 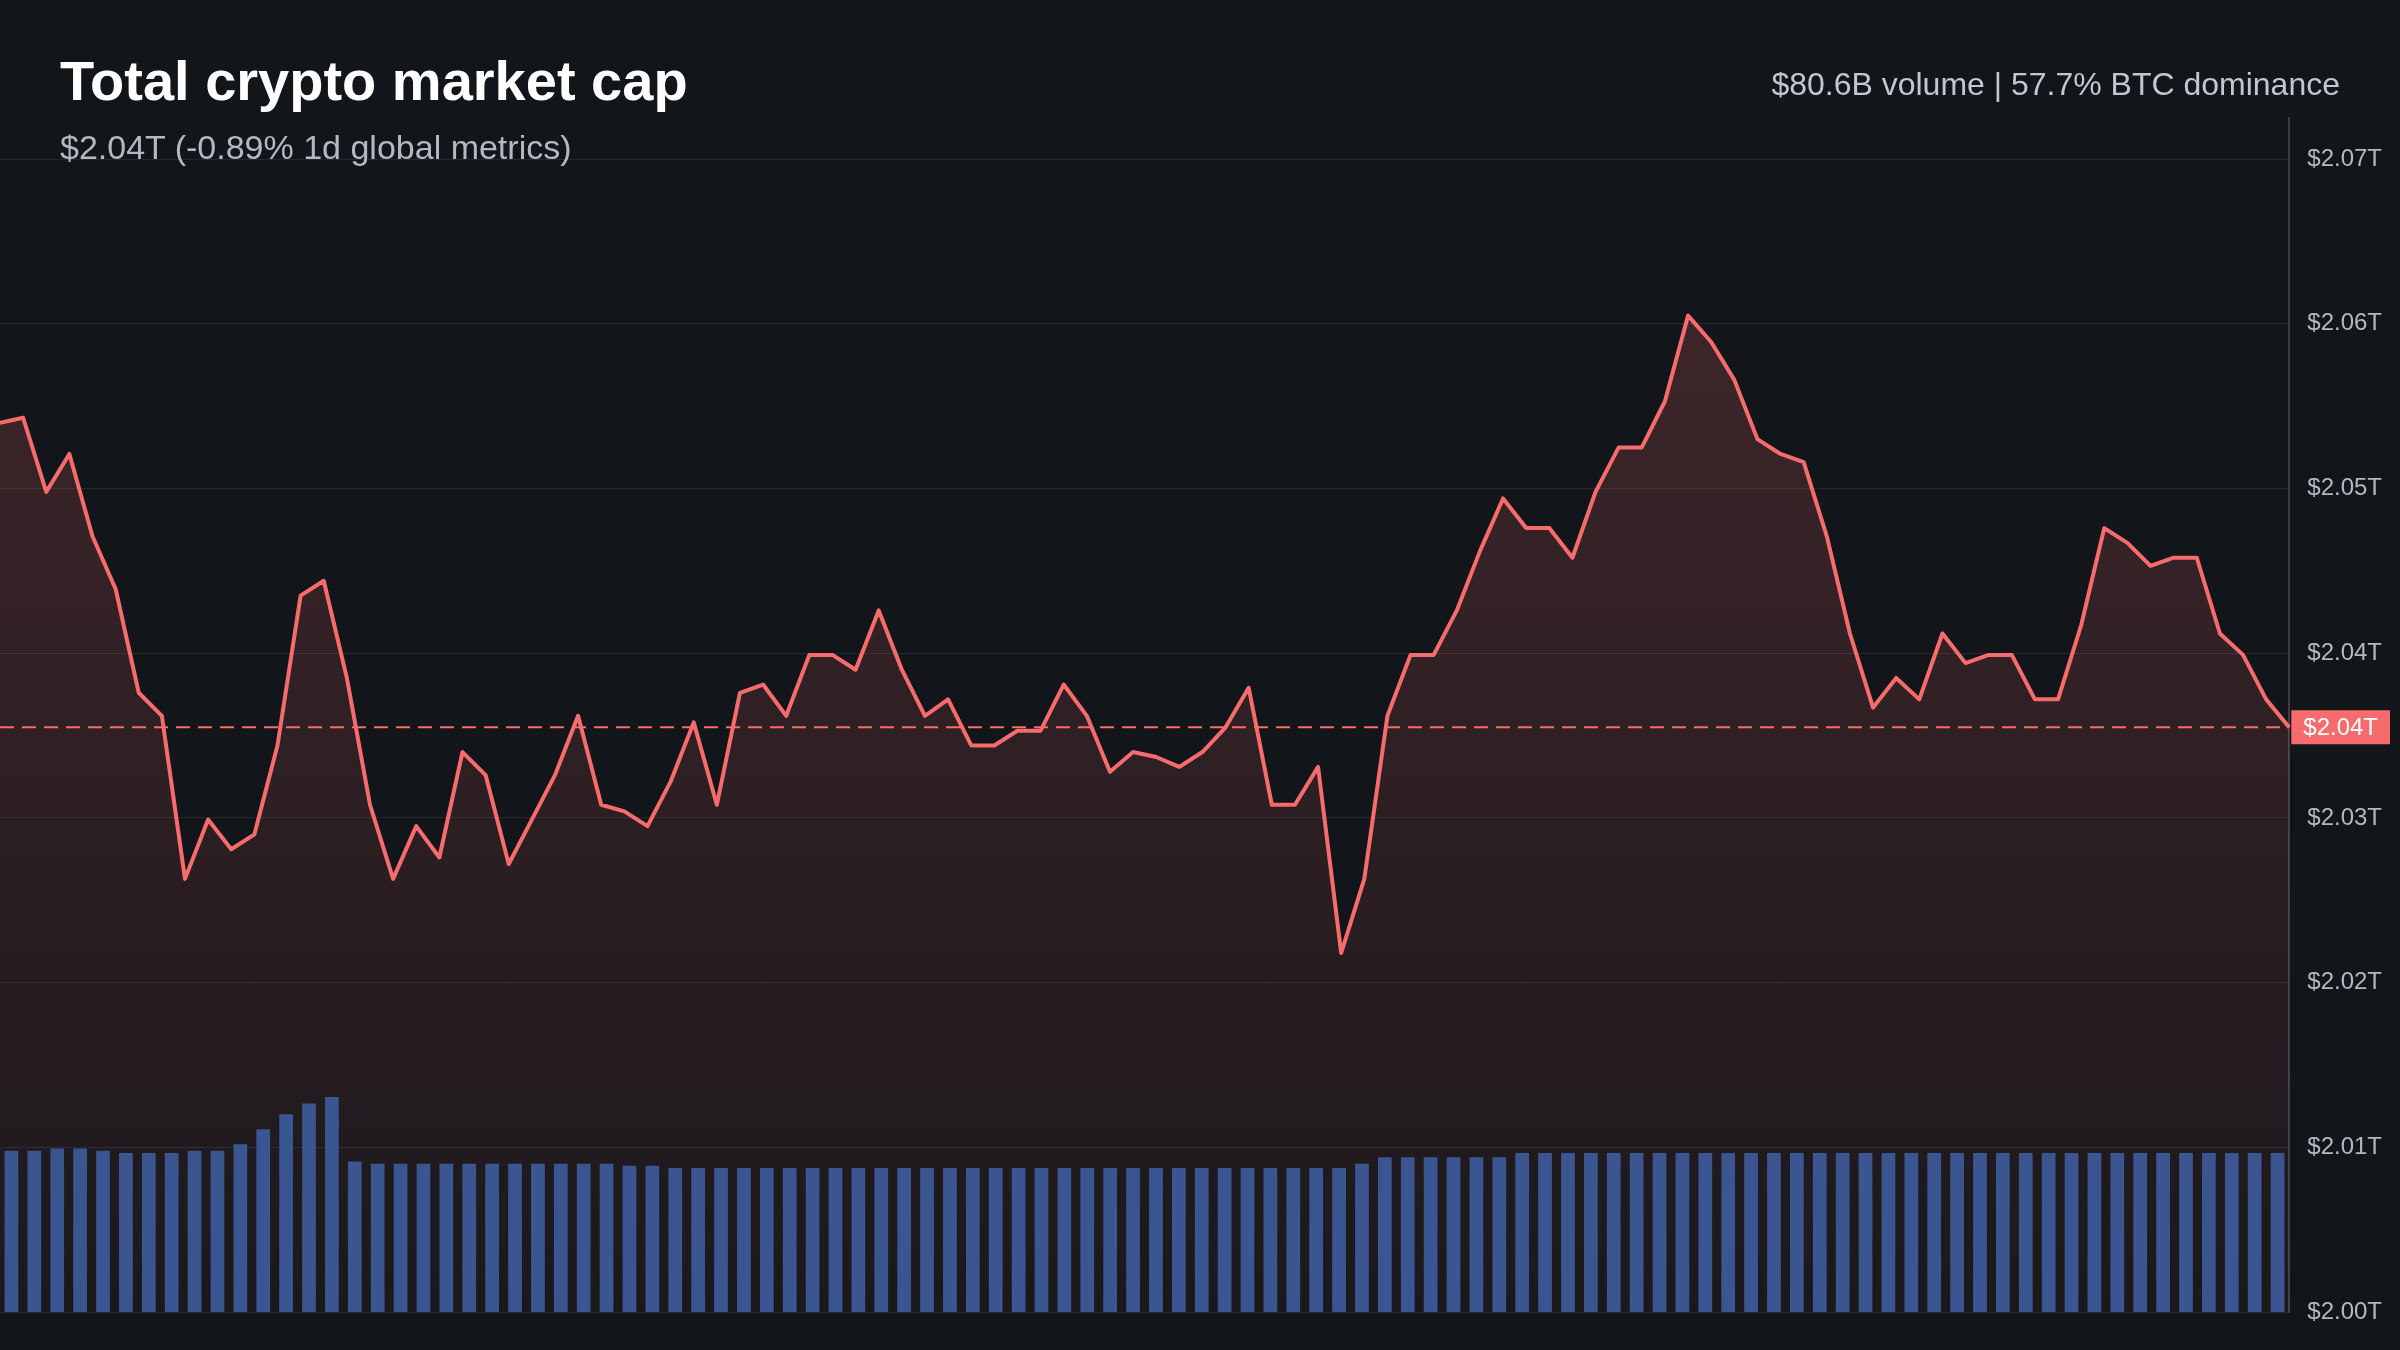 What do you see at coordinates (2345, 651) in the screenshot?
I see `y-tick-label: $2.04T` at bounding box center [2345, 651].